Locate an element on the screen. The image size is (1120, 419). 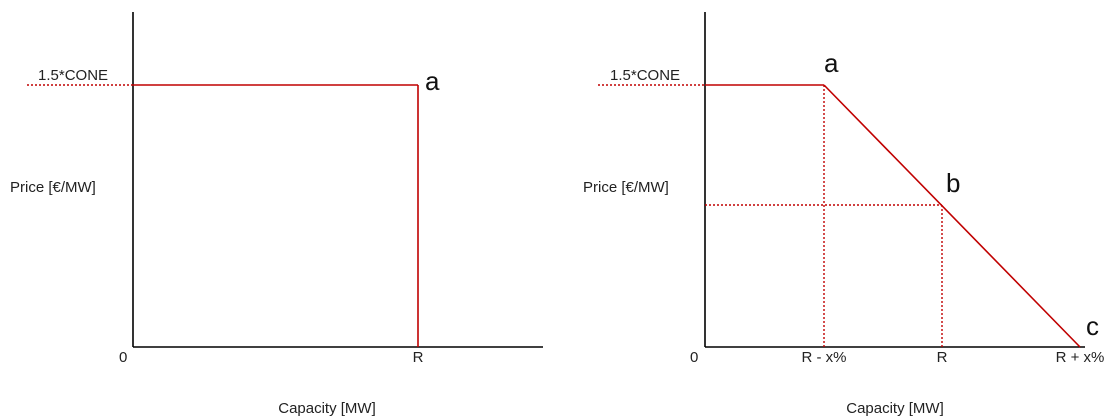
left-point-a-label: a is located at coordinates (432, 81).